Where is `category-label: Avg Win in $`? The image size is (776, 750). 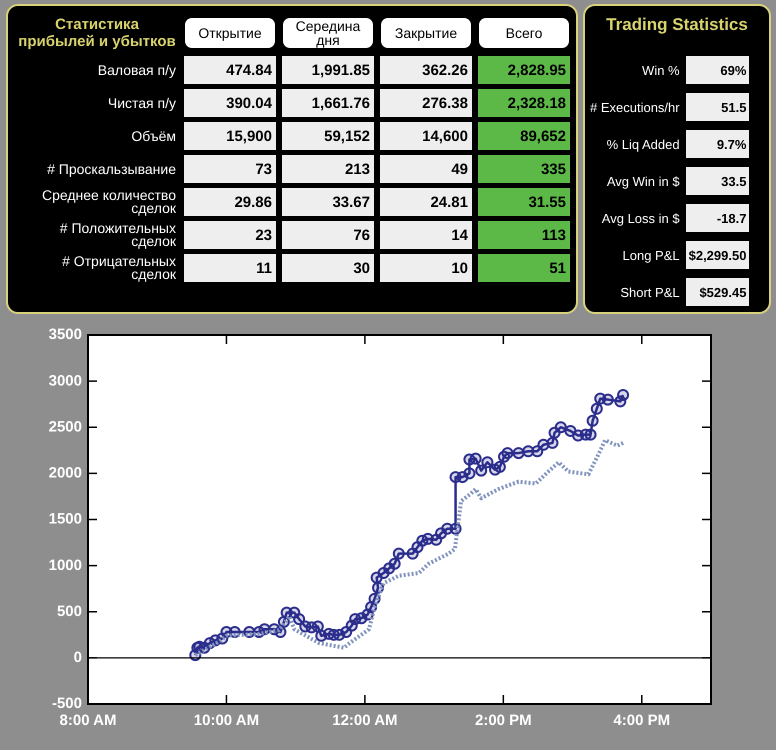
category-label: Avg Win in $ is located at coordinates (643, 181).